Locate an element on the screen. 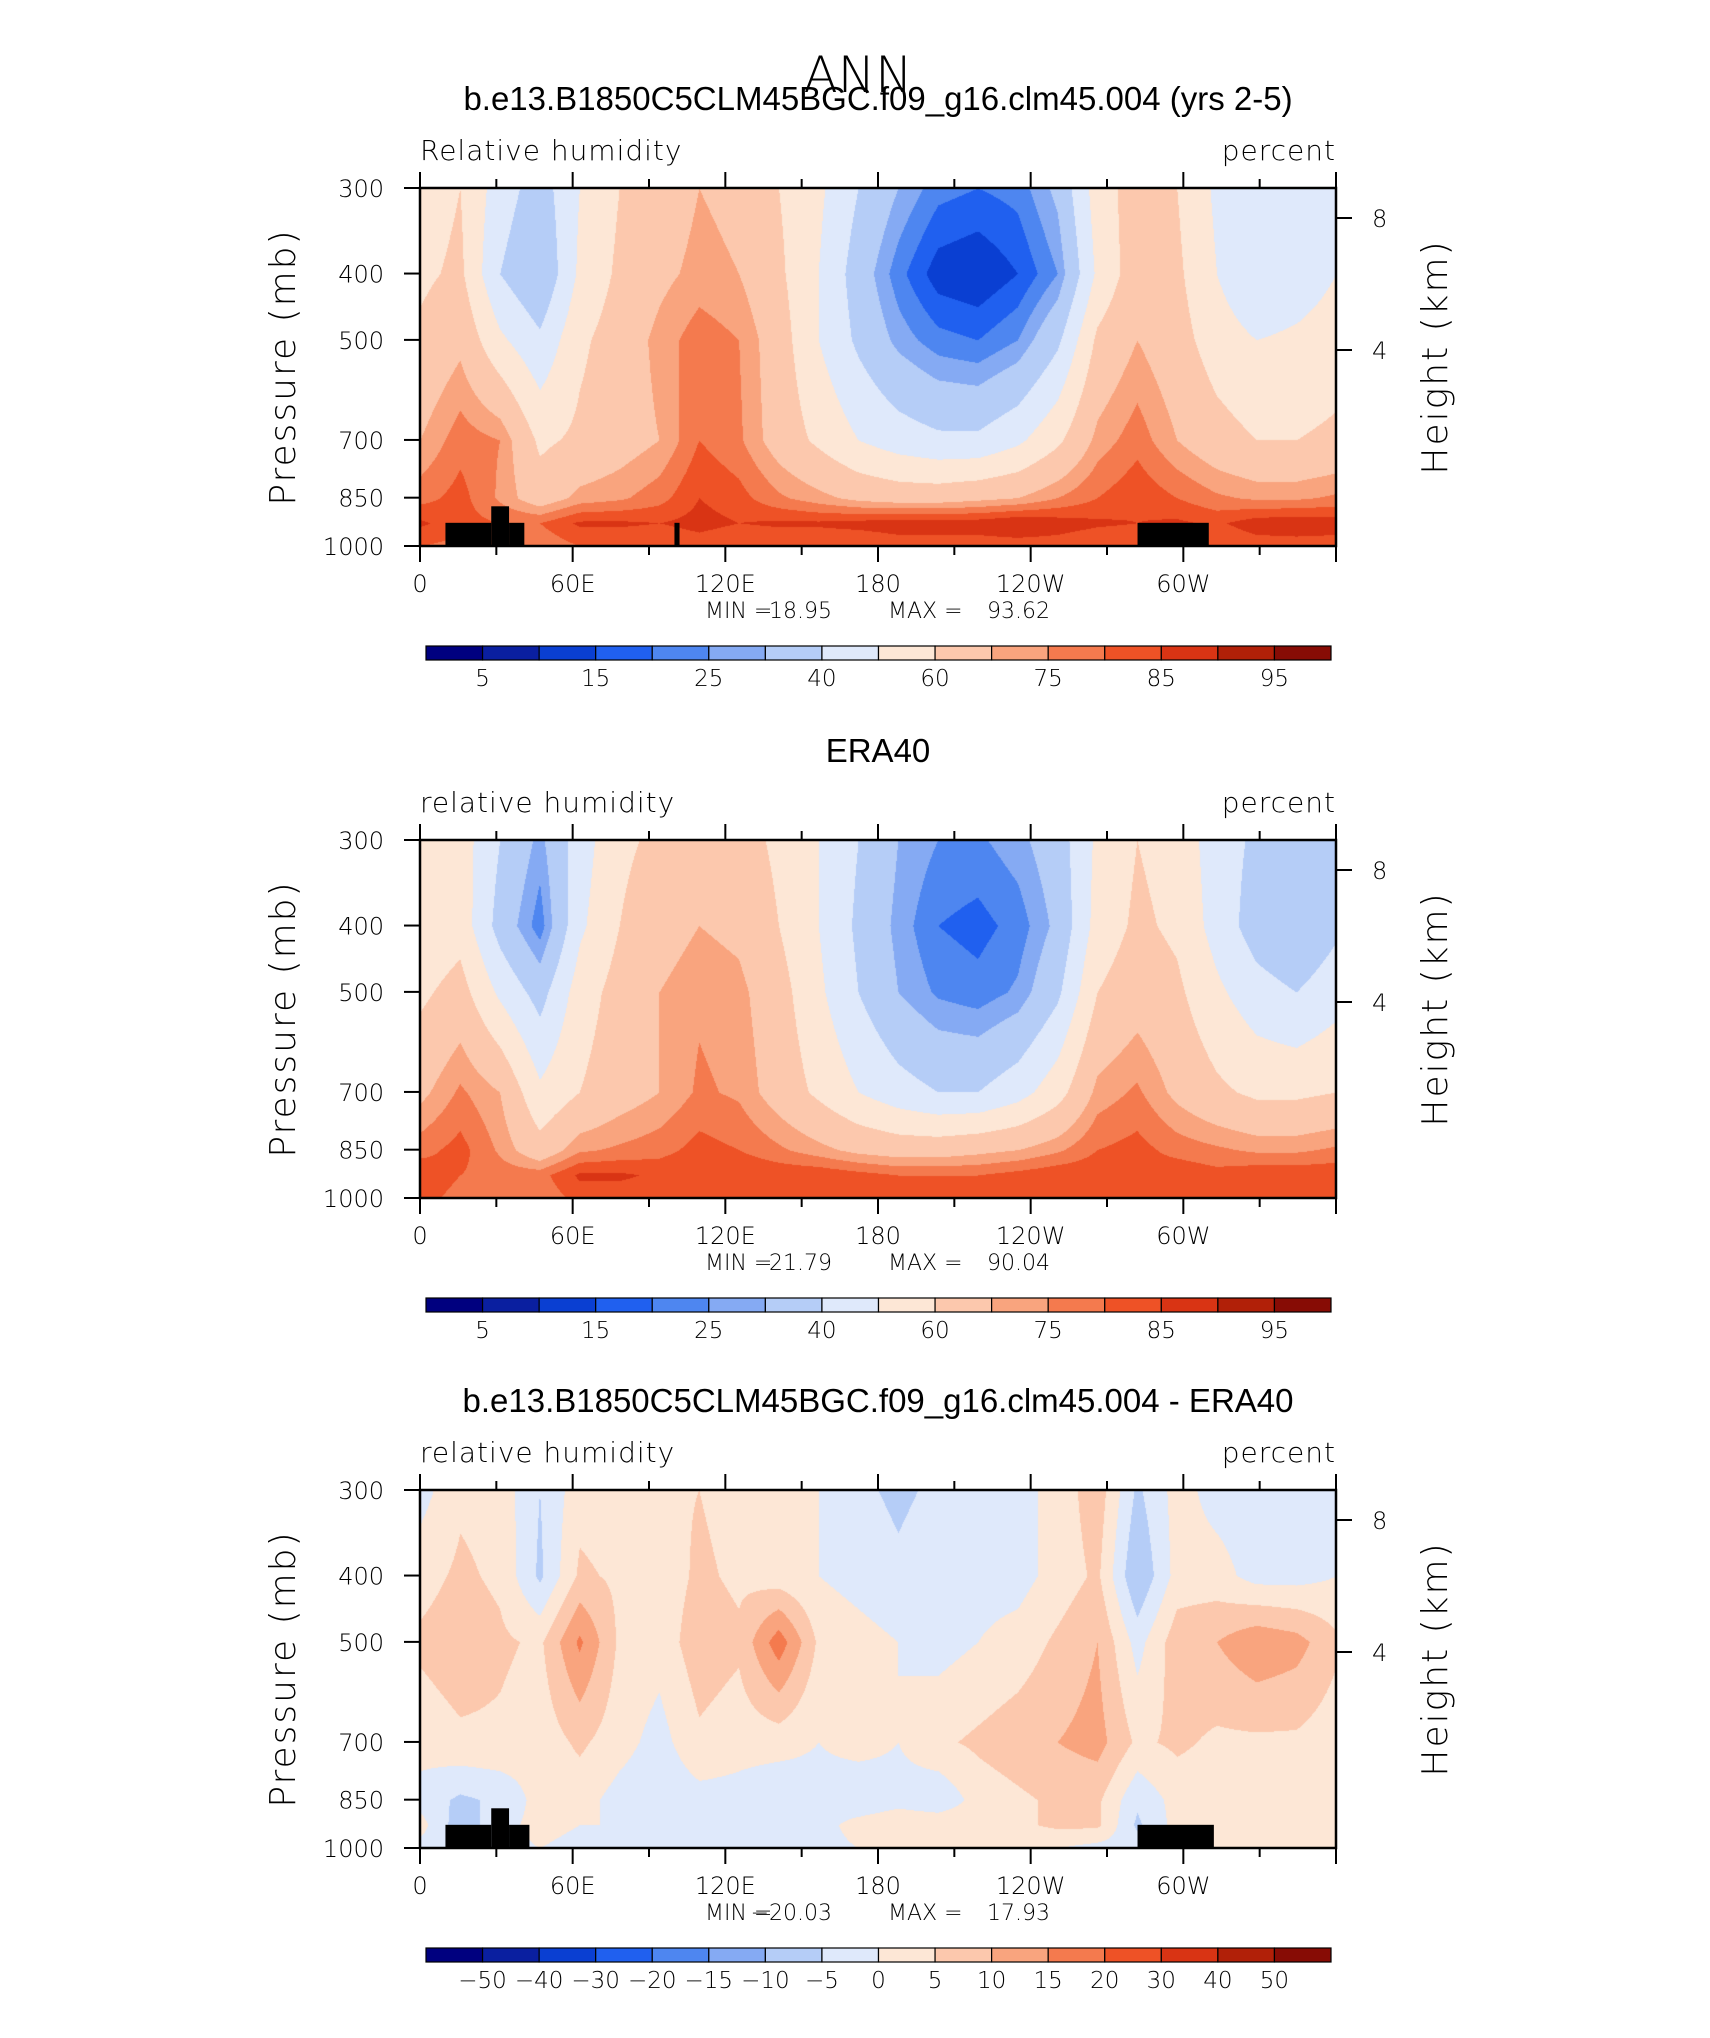 The image size is (1710, 2038). panel-title: ERA40 is located at coordinates (878, 750).